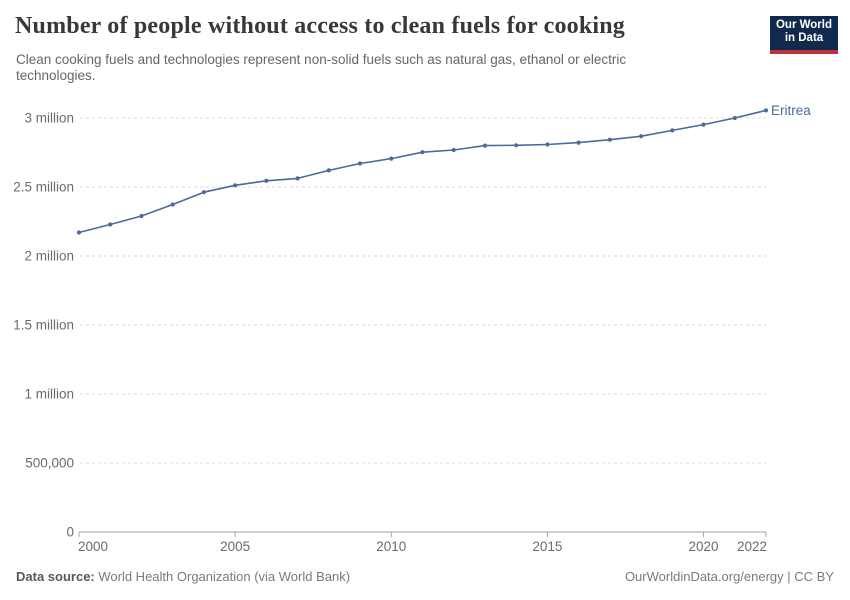 This screenshot has width=850, height=600. Describe the element at coordinates (43, 325) in the screenshot. I see `y-tick-label: 1.5 million` at that location.